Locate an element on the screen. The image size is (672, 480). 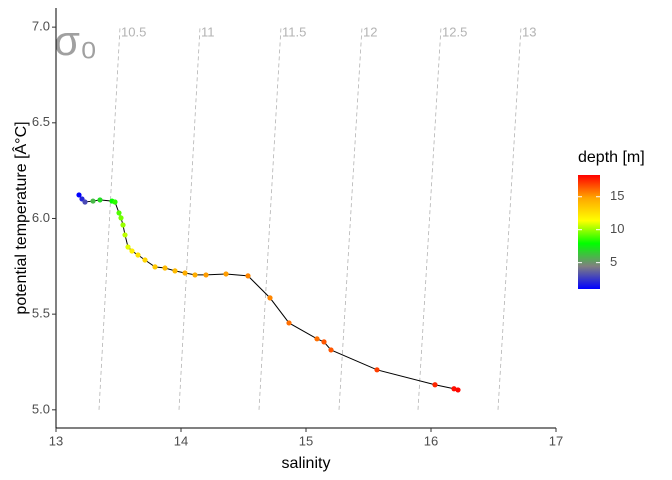
x-tick-label: 13 is located at coordinates (56, 440).